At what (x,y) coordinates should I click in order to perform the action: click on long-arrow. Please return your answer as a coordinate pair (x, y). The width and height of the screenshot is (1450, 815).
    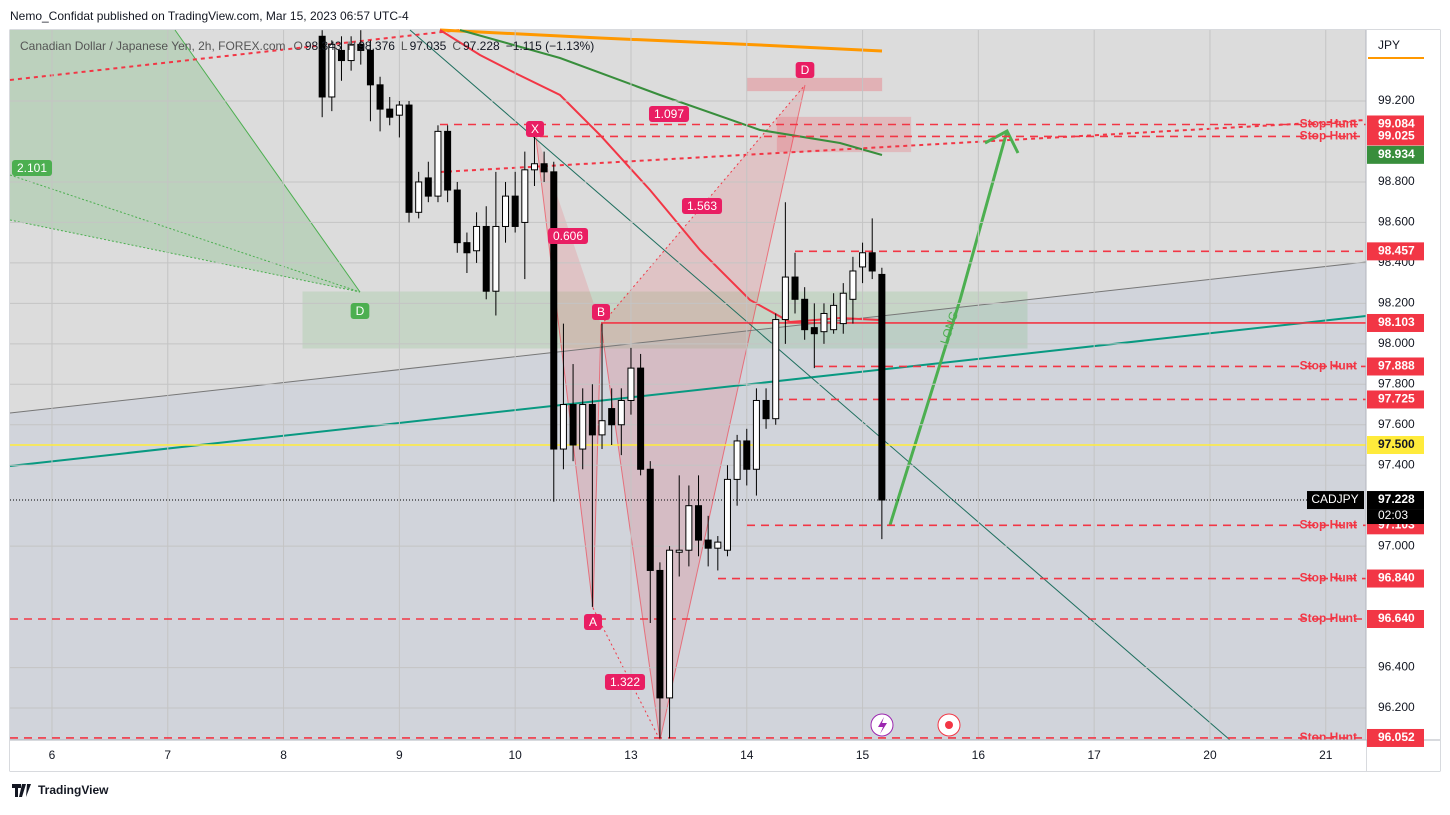
    Looking at the image, I should click on (948, 328).